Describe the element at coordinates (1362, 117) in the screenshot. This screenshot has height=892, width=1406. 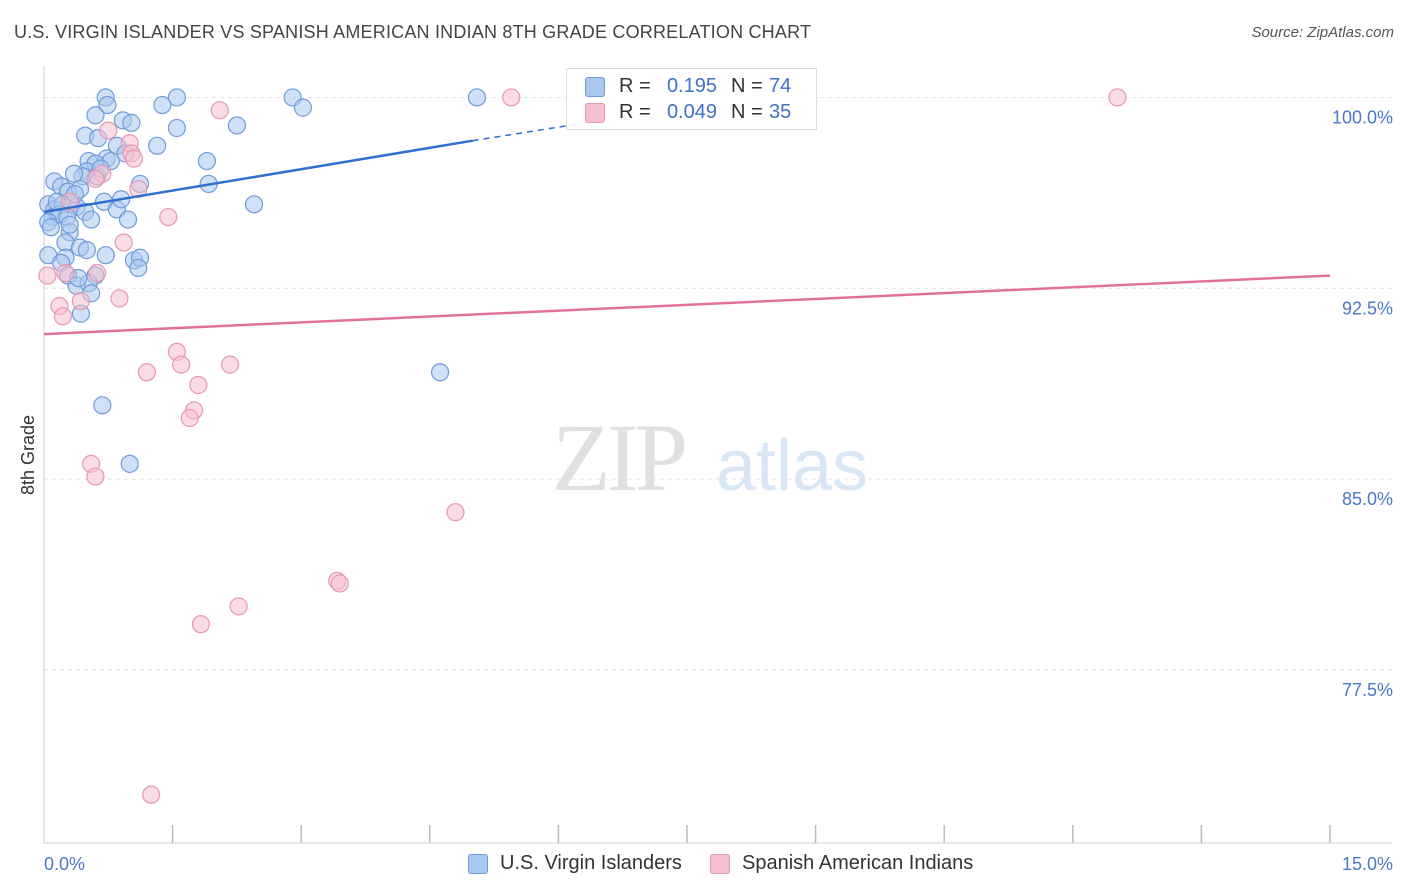
I see `y-tick-label: 100.0%` at that location.